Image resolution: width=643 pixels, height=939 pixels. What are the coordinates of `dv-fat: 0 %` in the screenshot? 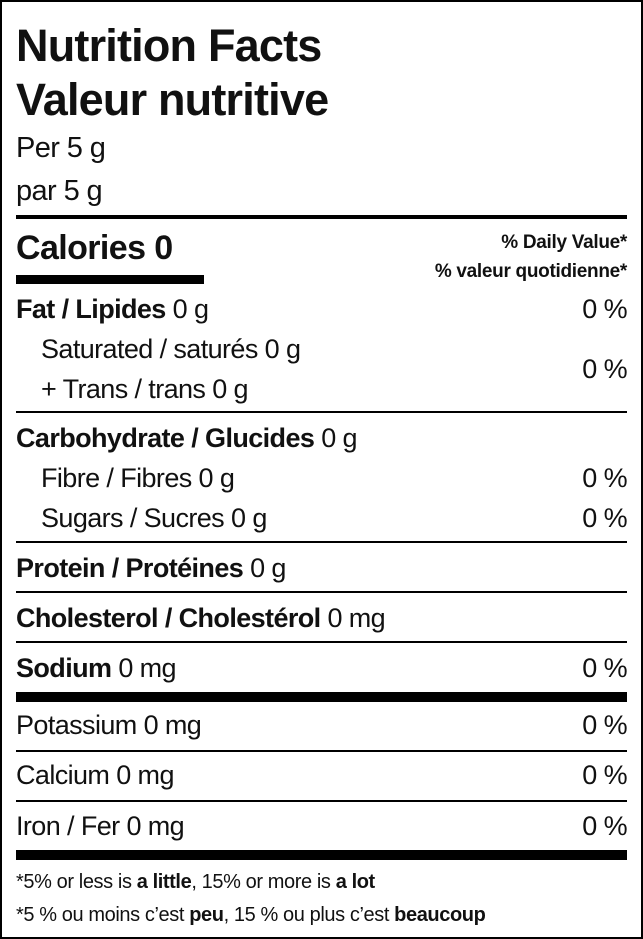 It's located at (604, 309).